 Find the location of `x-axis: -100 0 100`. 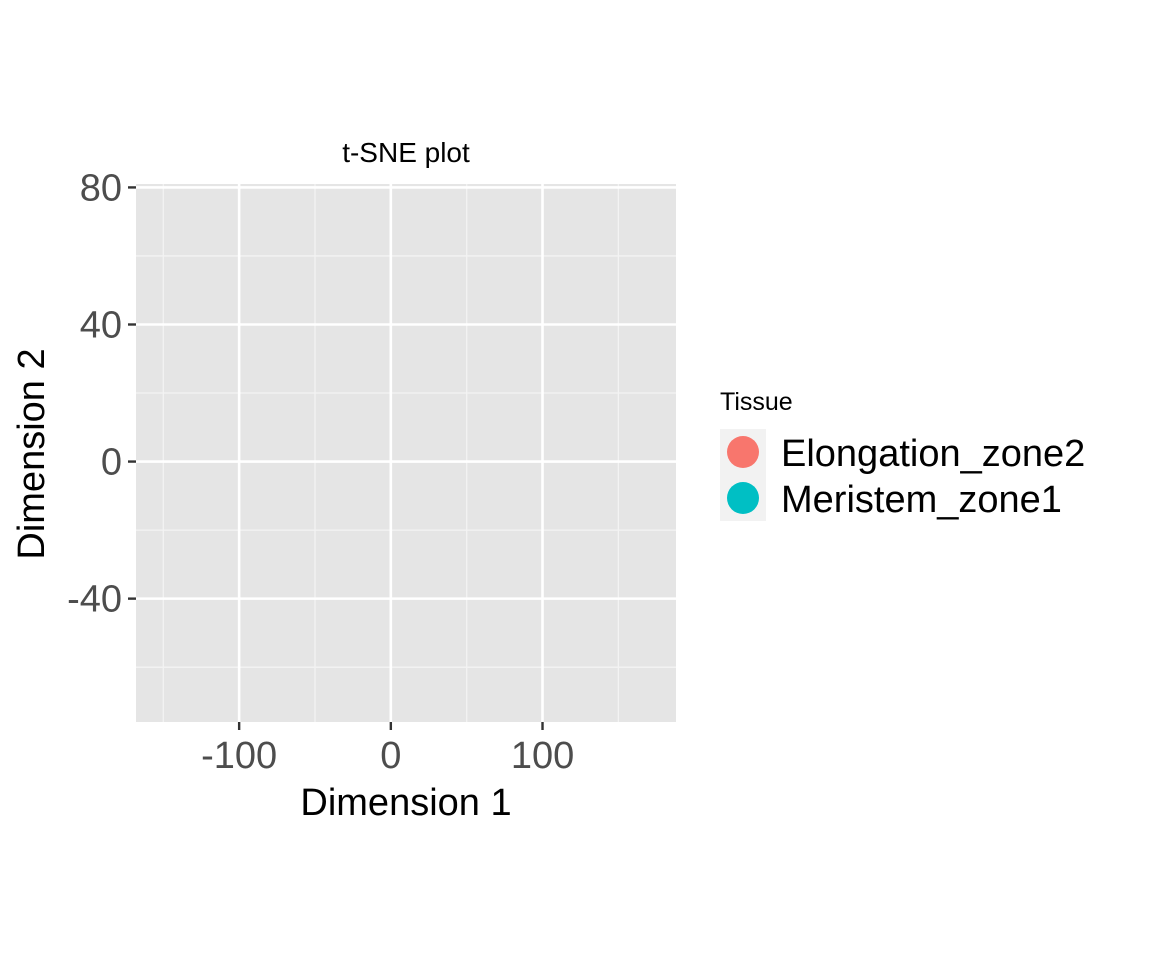

x-axis: -100 0 100 is located at coordinates (387, 749).